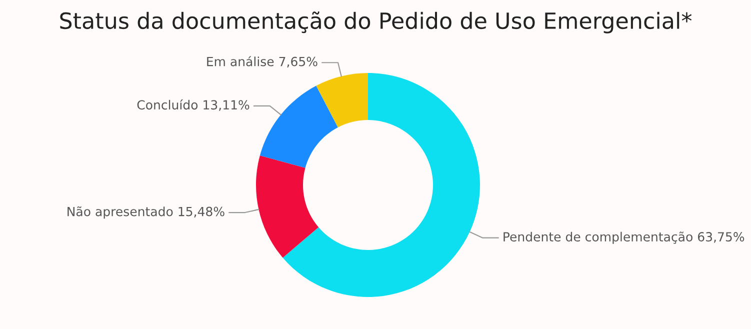 The width and height of the screenshot is (751, 329). I want to click on slice-label: Em análise 7,65%, so click(262, 62).